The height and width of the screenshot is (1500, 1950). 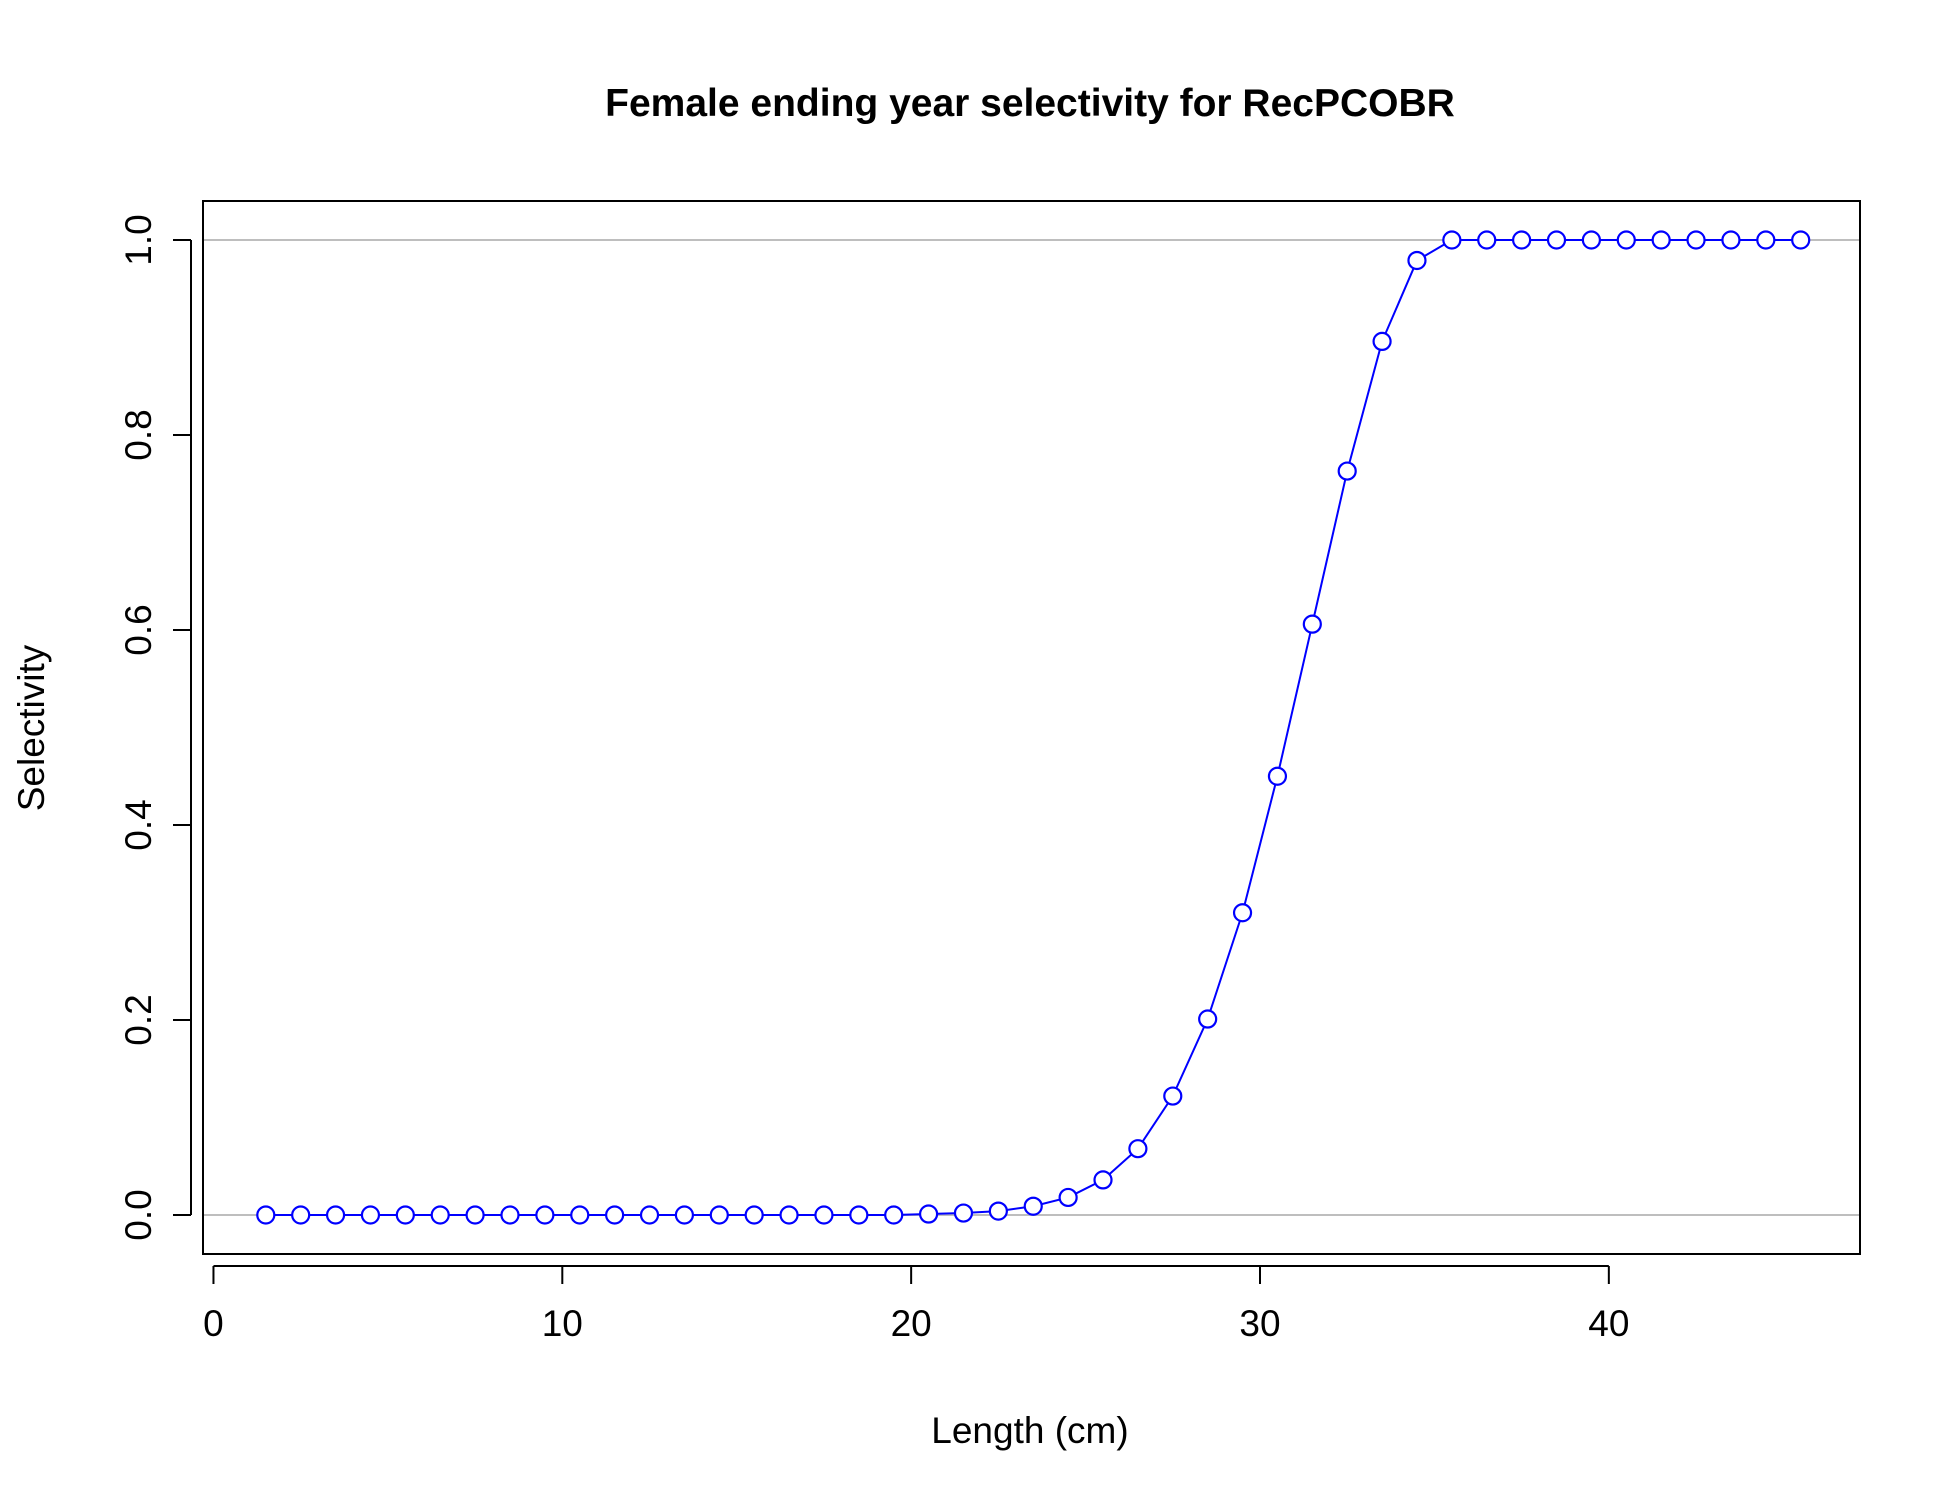 What do you see at coordinates (138, 629) in the screenshot?
I see `y-tick-label: 0.6` at bounding box center [138, 629].